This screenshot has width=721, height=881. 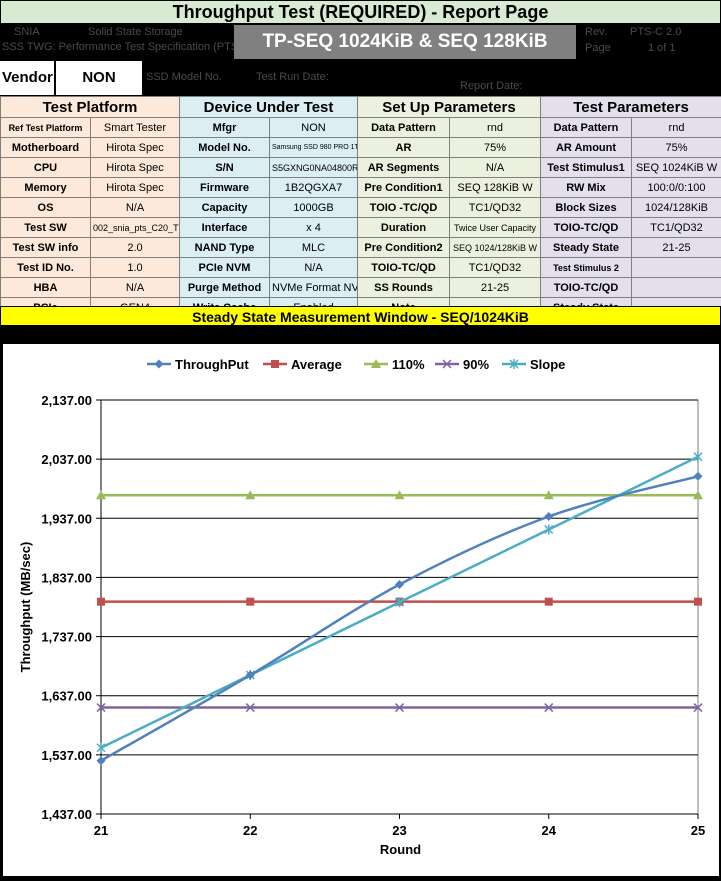 I want to click on param-label: Ref Test Platform, so click(x=46, y=128).